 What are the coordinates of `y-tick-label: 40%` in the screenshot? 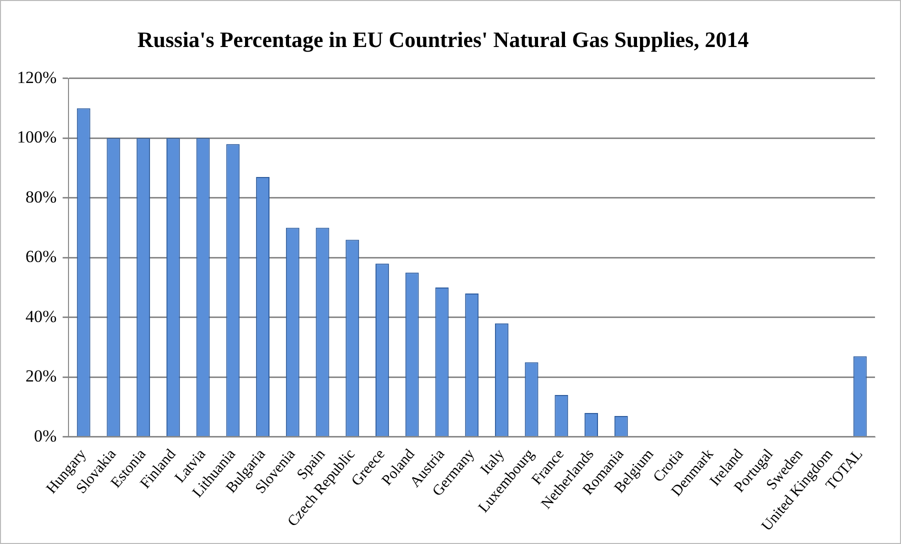 It's located at (41, 316).